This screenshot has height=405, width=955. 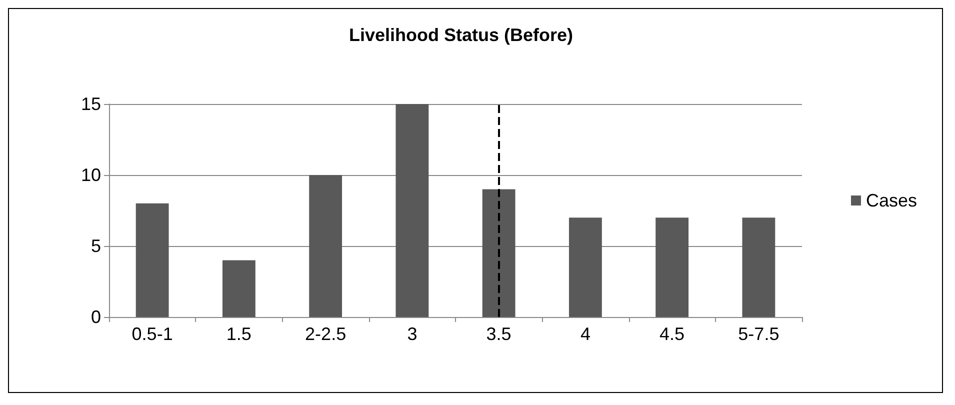 I want to click on x-tick-label: 3, so click(x=412, y=334).